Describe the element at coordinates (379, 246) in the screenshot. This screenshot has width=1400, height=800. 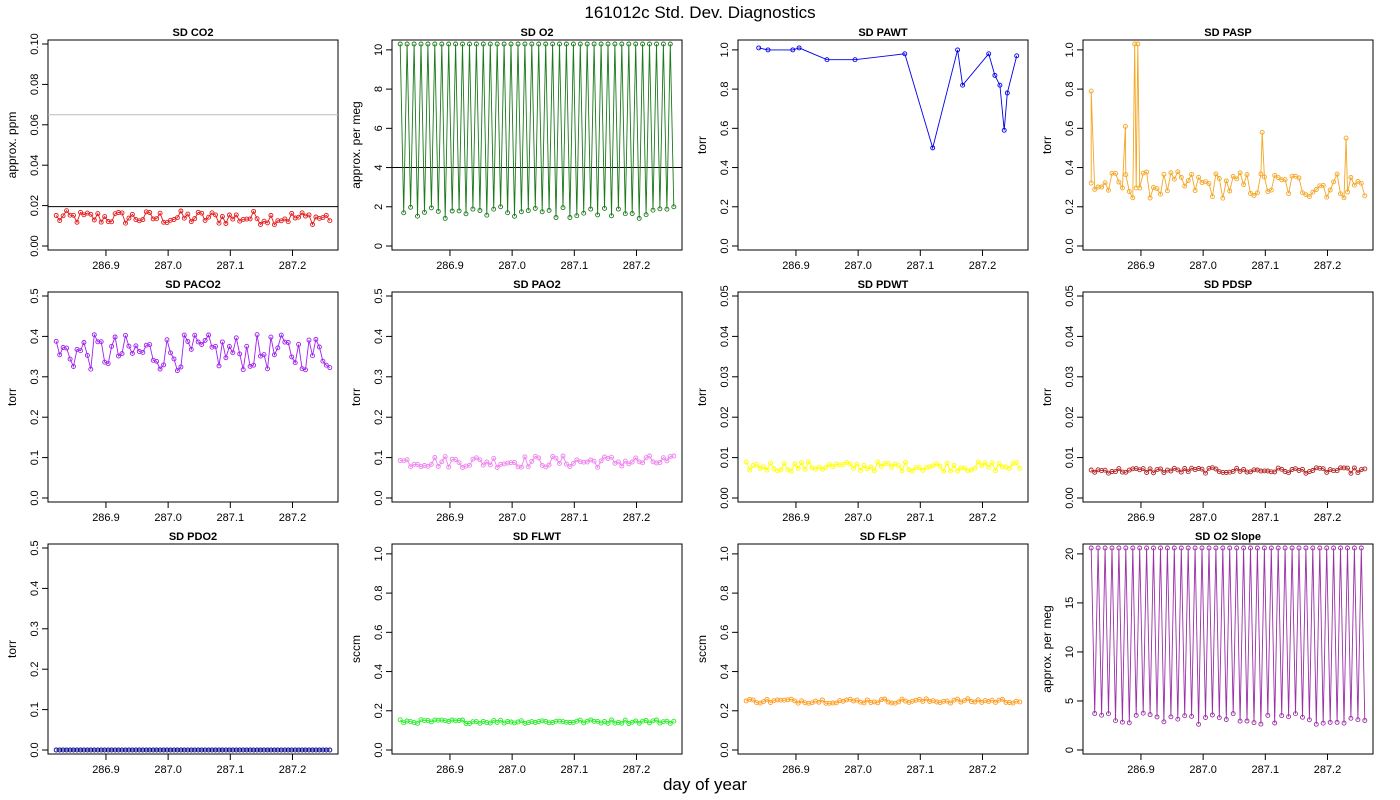
I see `y-tick-label: 0` at that location.